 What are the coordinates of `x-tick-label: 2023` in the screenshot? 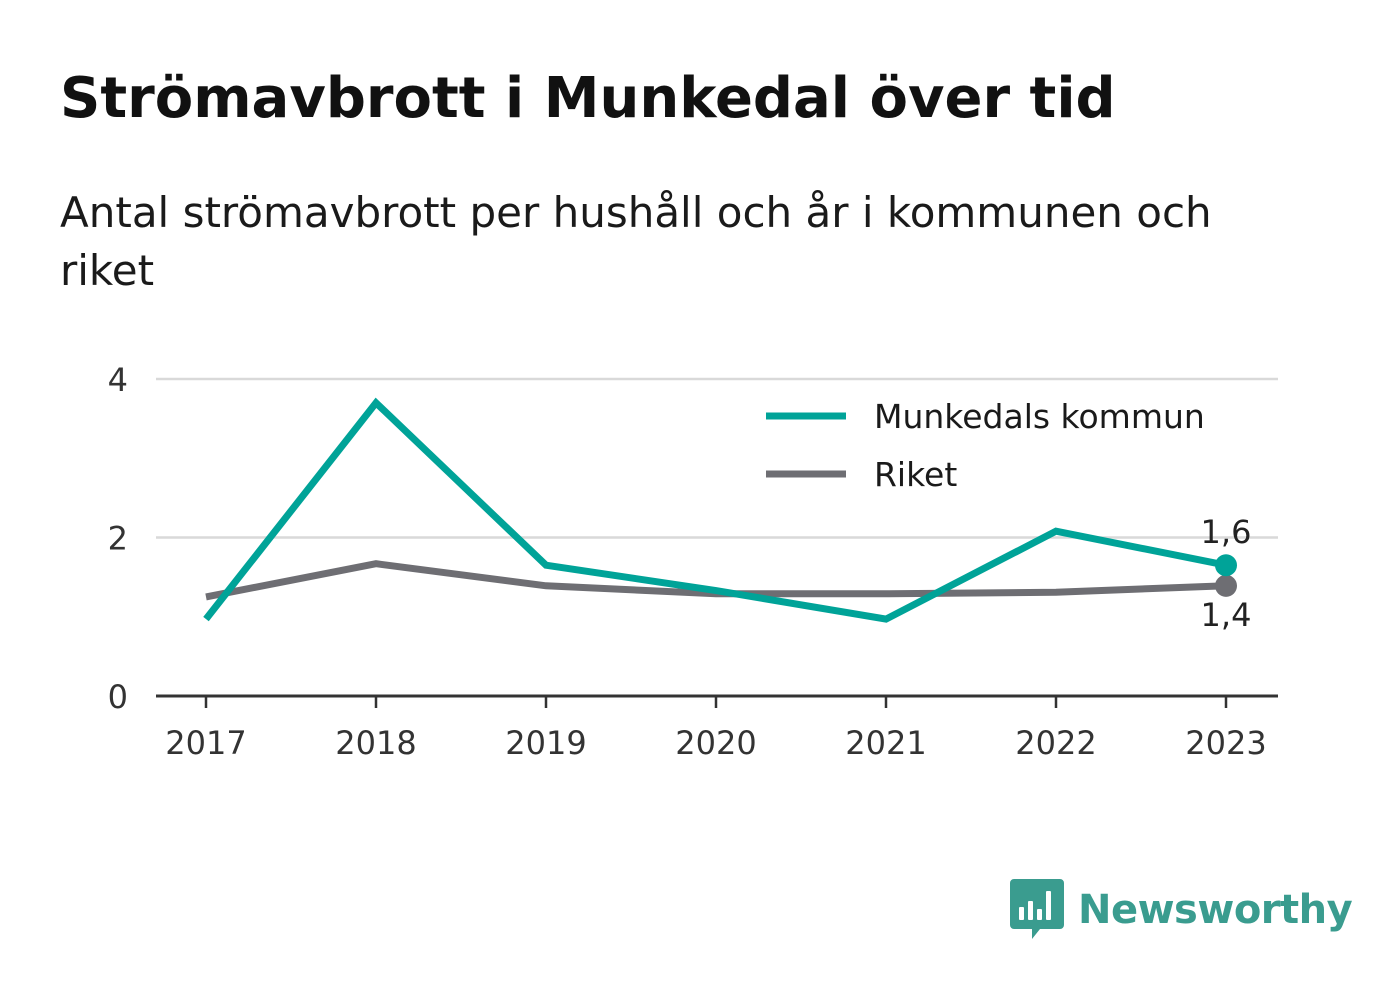 It's located at (1225, 743).